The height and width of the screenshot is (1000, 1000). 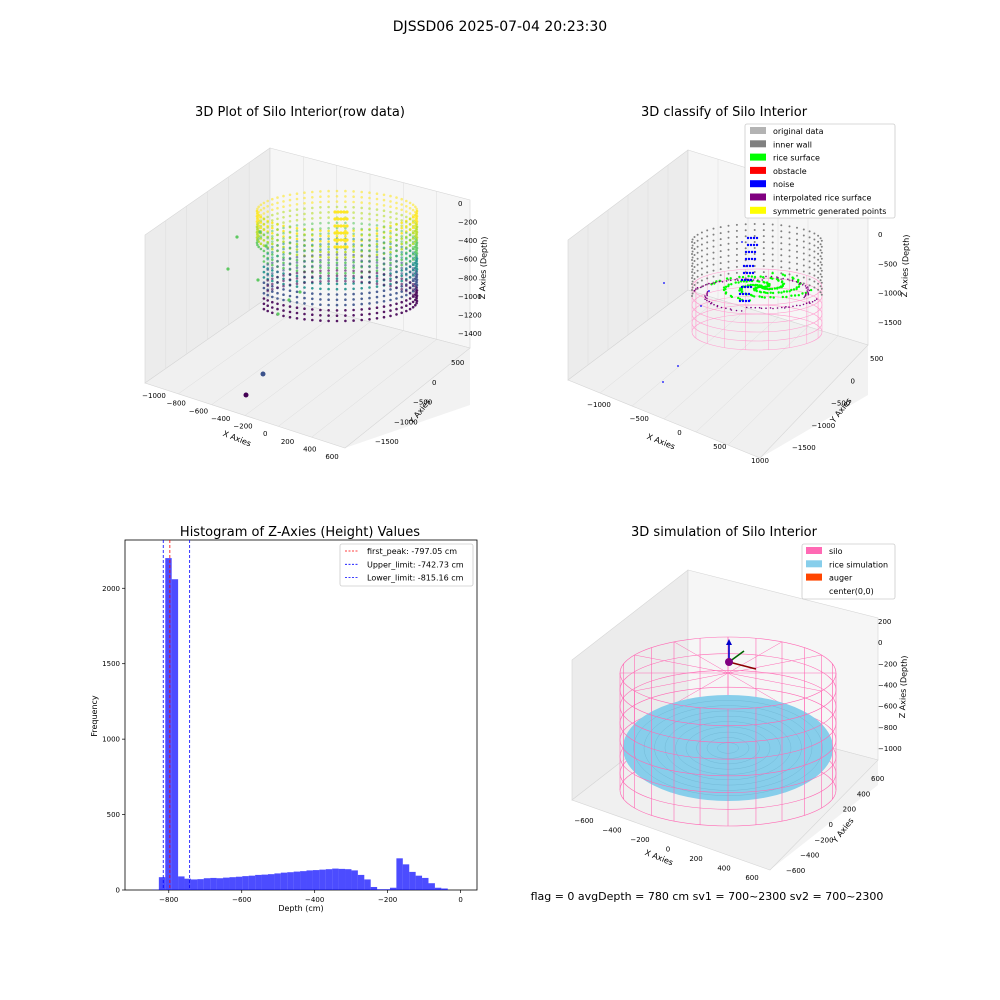 What do you see at coordinates (876, 359) in the screenshot?
I see `classify-y-tick: 500` at bounding box center [876, 359].